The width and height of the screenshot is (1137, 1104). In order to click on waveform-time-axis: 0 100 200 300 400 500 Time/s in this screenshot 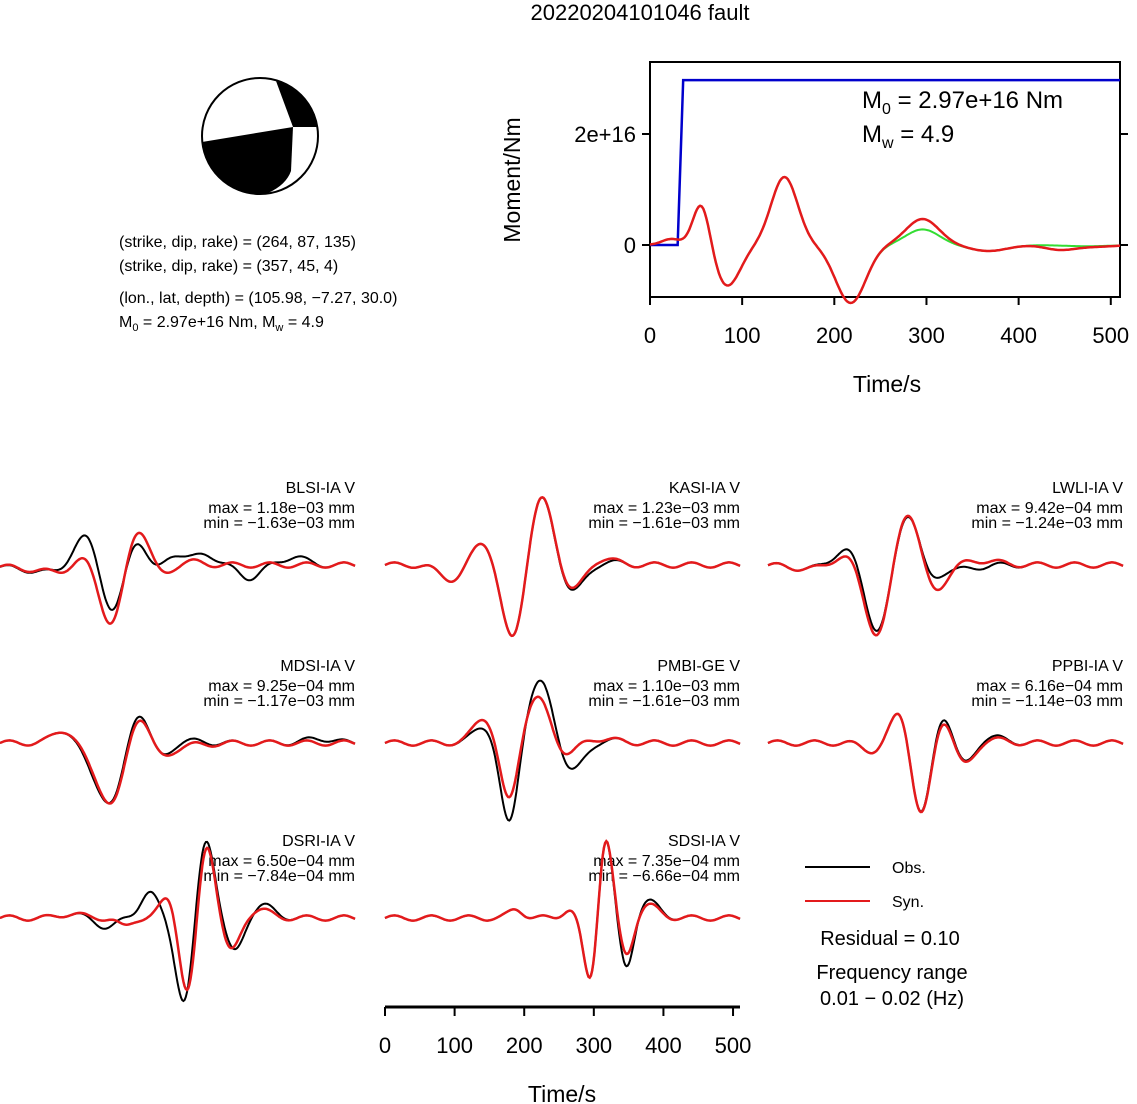, I will do `click(565, 1054)`.